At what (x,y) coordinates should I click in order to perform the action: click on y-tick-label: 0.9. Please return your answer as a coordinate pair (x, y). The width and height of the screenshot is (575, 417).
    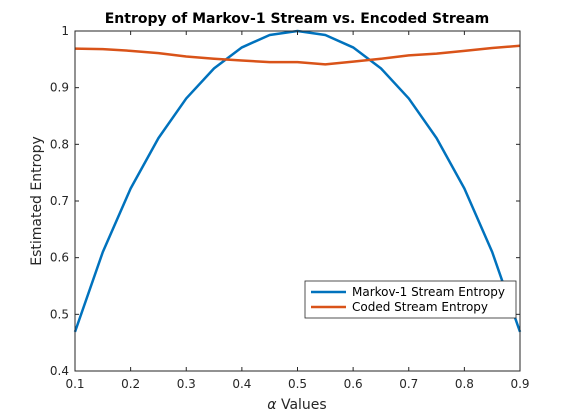
    Looking at the image, I should click on (59, 88).